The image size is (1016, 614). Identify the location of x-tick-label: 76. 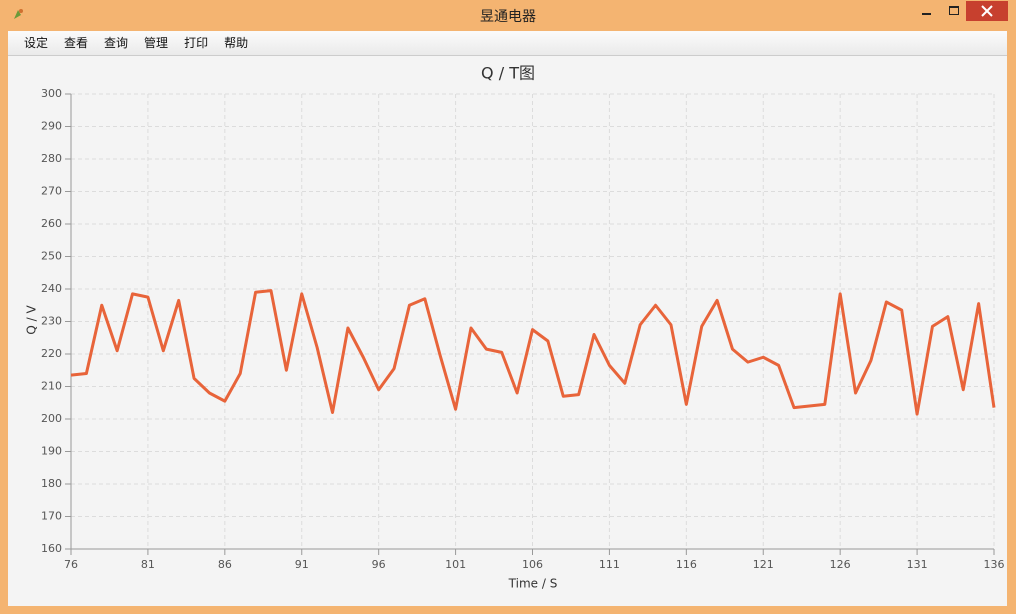
(71, 564).